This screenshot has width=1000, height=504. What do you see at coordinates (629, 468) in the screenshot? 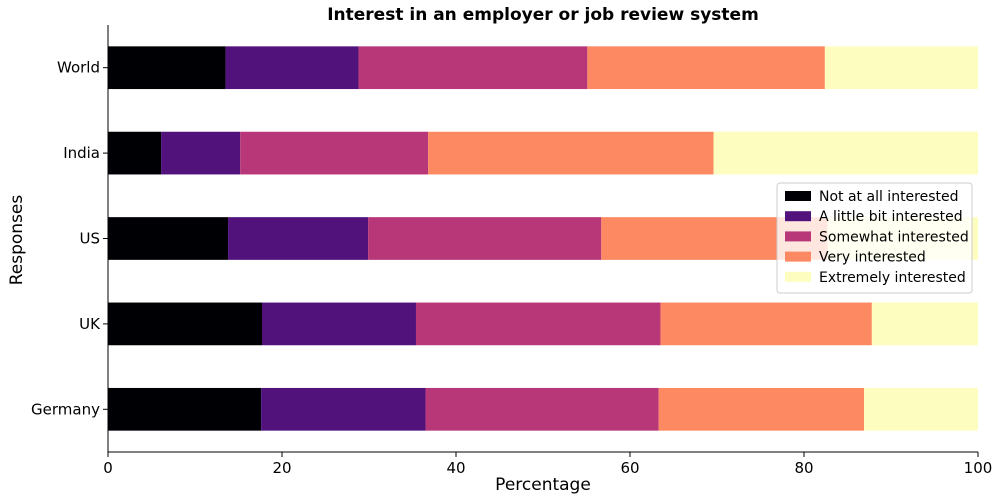
I see `x-tick-label: 60` at bounding box center [629, 468].